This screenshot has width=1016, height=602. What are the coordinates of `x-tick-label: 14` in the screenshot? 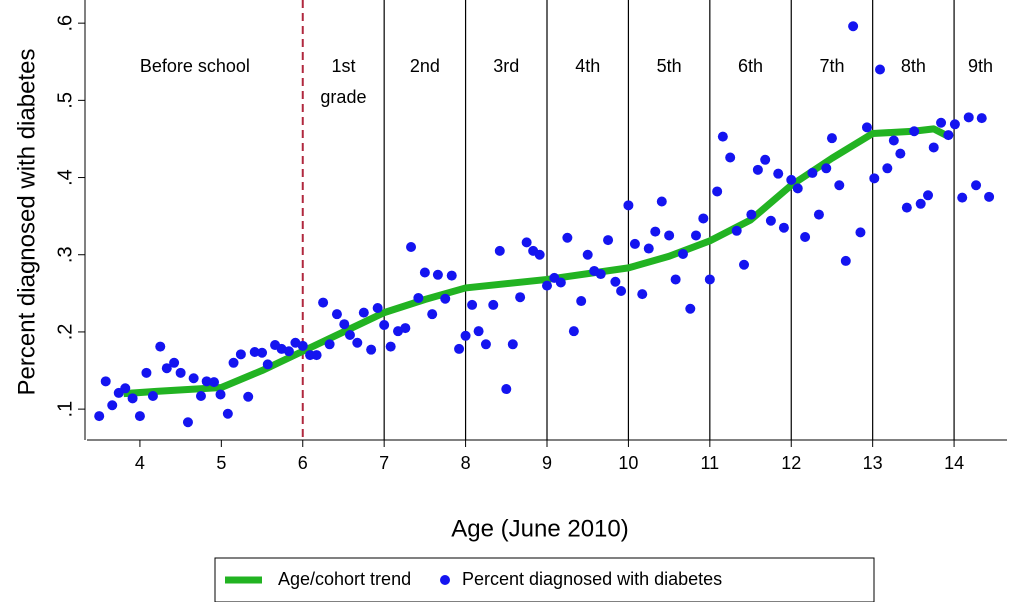 It's located at (954, 463).